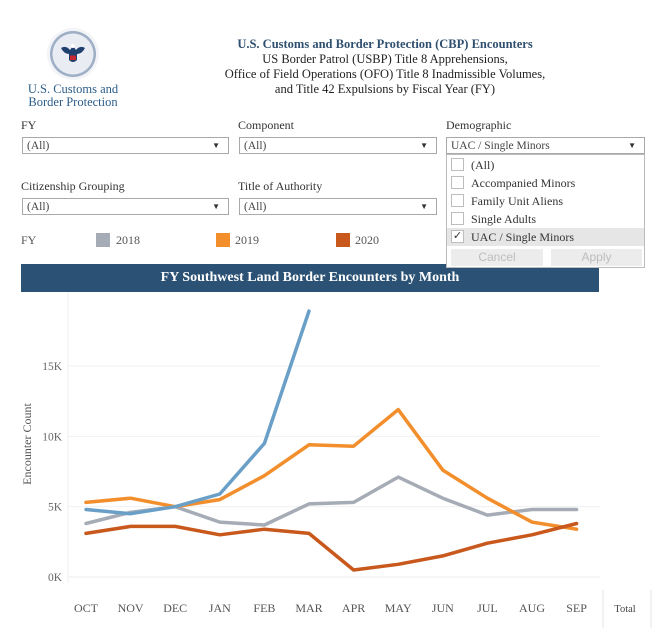 The height and width of the screenshot is (628, 659). I want to click on series-line-2019, so click(331, 469).